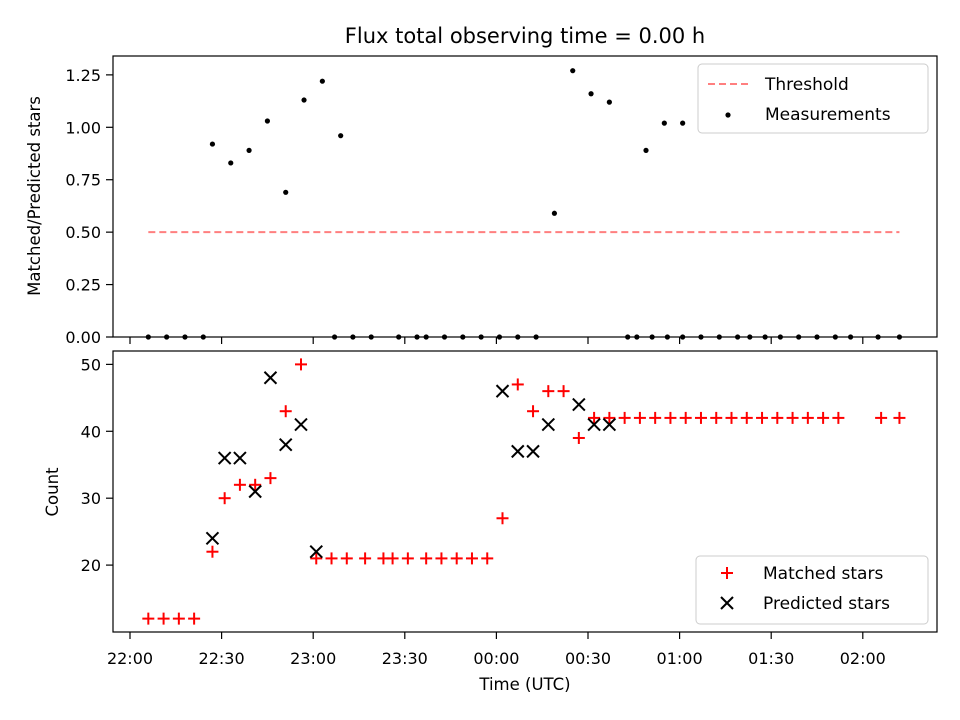  I want to click on bottom-y-tick-label: 40, so click(91, 431).